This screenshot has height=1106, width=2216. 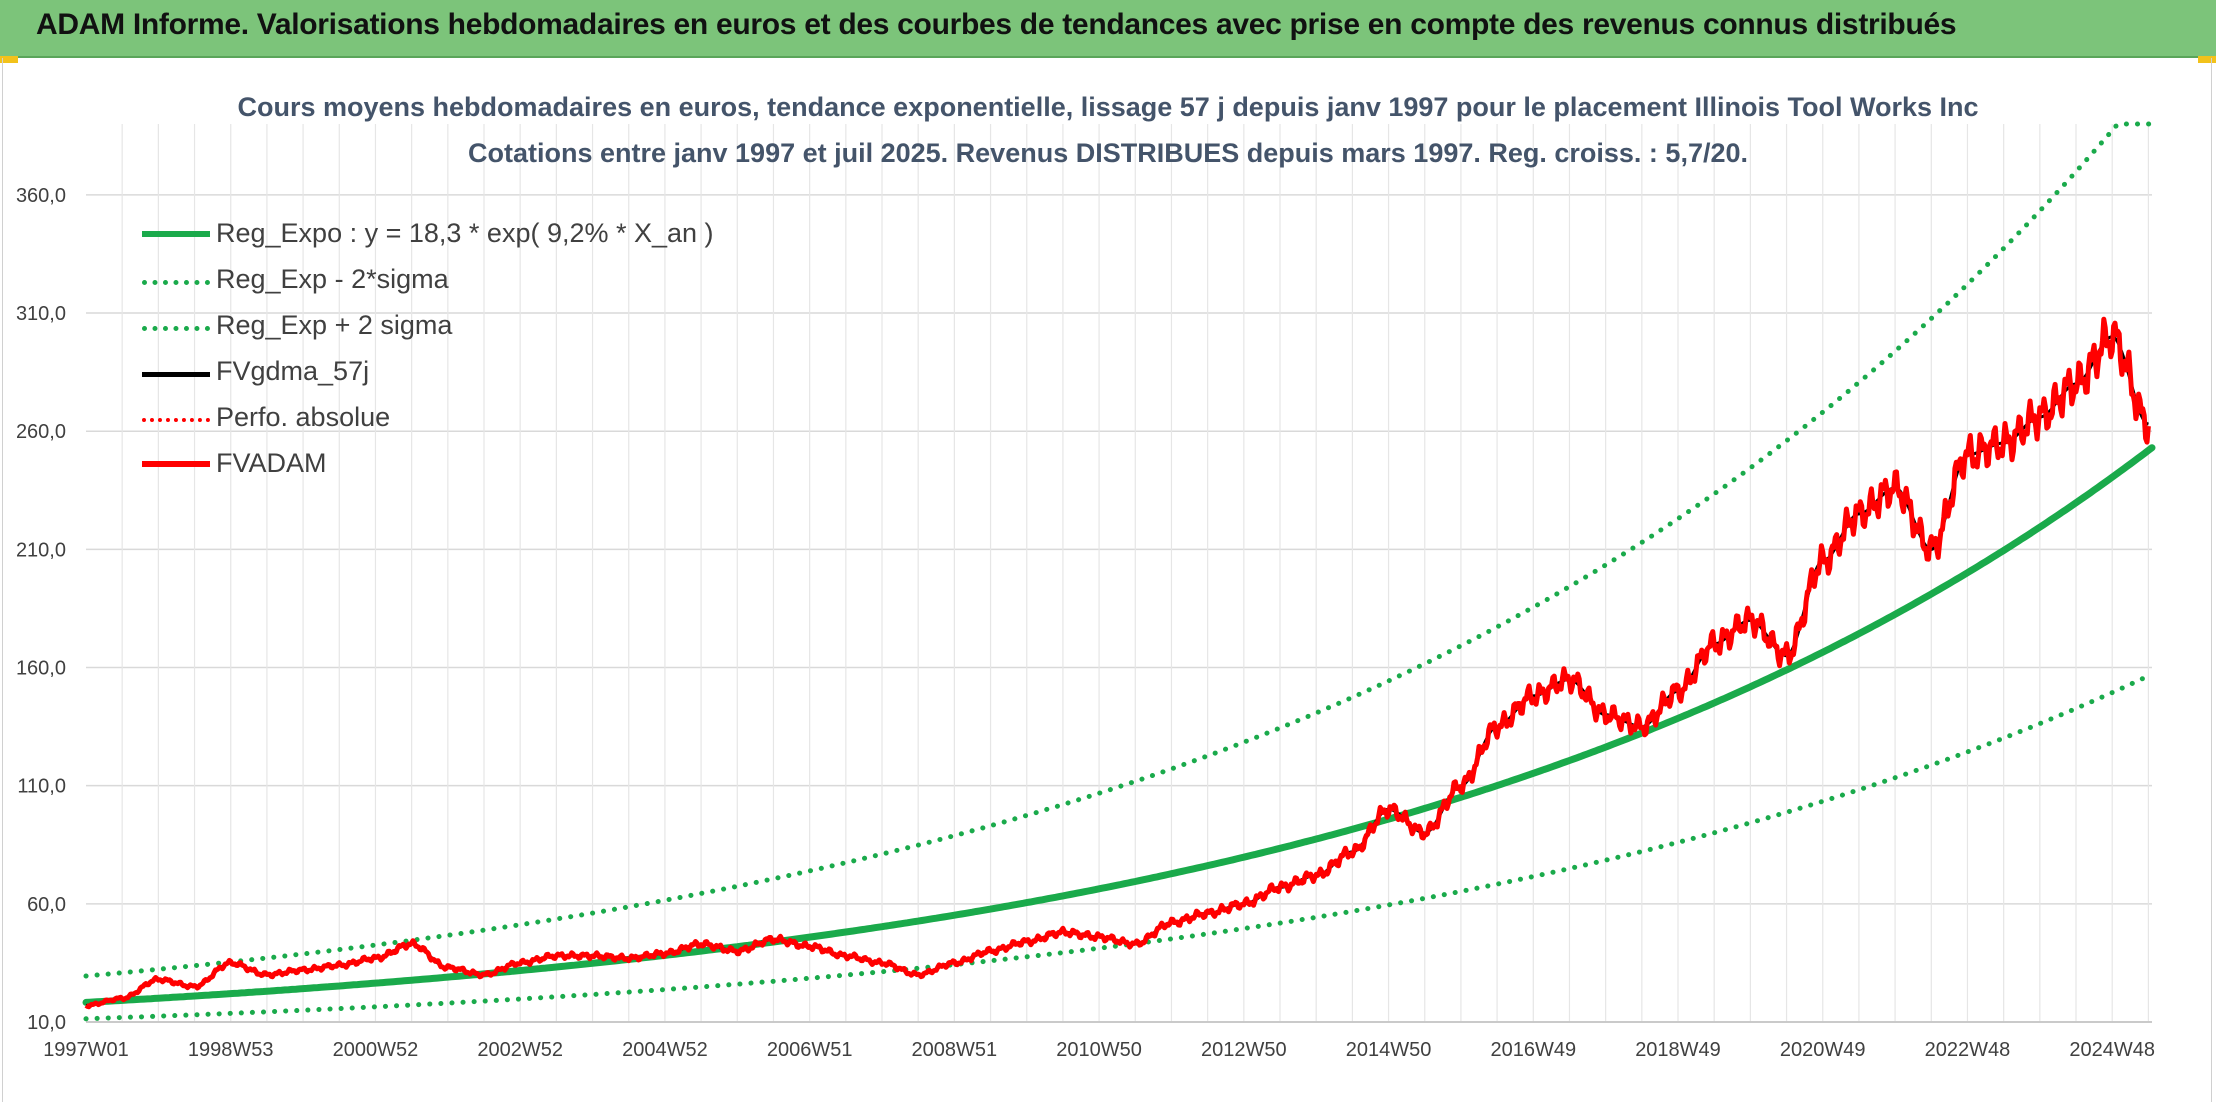 I want to click on legend-swatch-reg-expo, so click(x=176, y=234).